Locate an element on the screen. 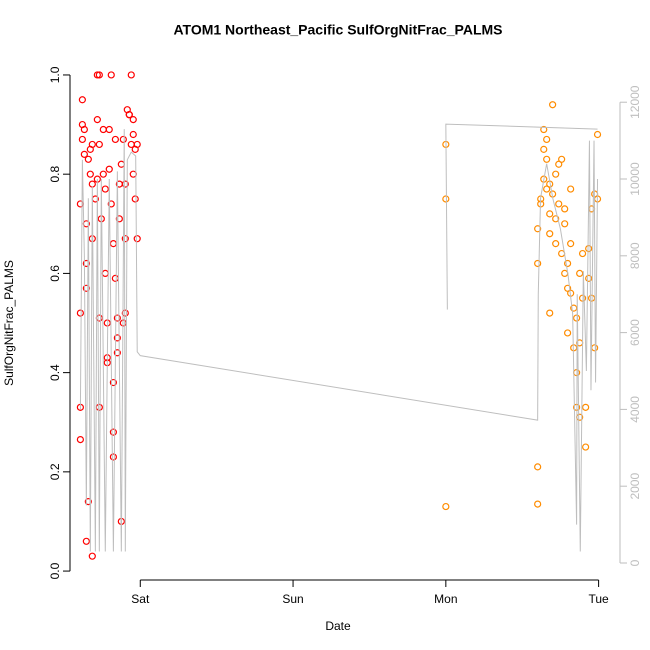  y2-tick-label: 2000 is located at coordinates (635, 486).